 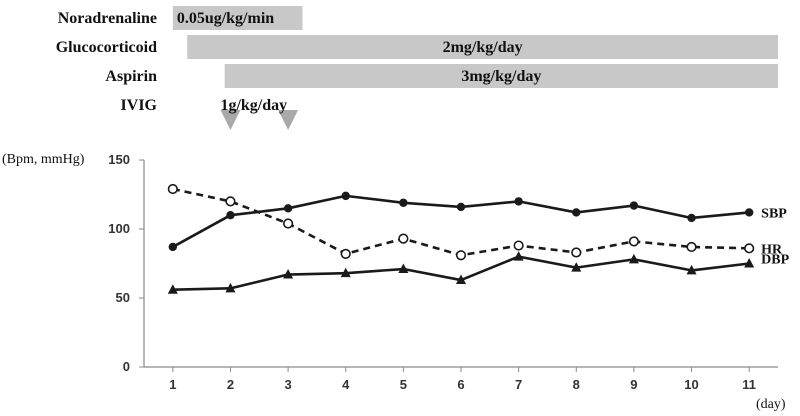 I want to click on treatment-row-ivig: IVIG 1g/kg/day, so click(x=210, y=113).